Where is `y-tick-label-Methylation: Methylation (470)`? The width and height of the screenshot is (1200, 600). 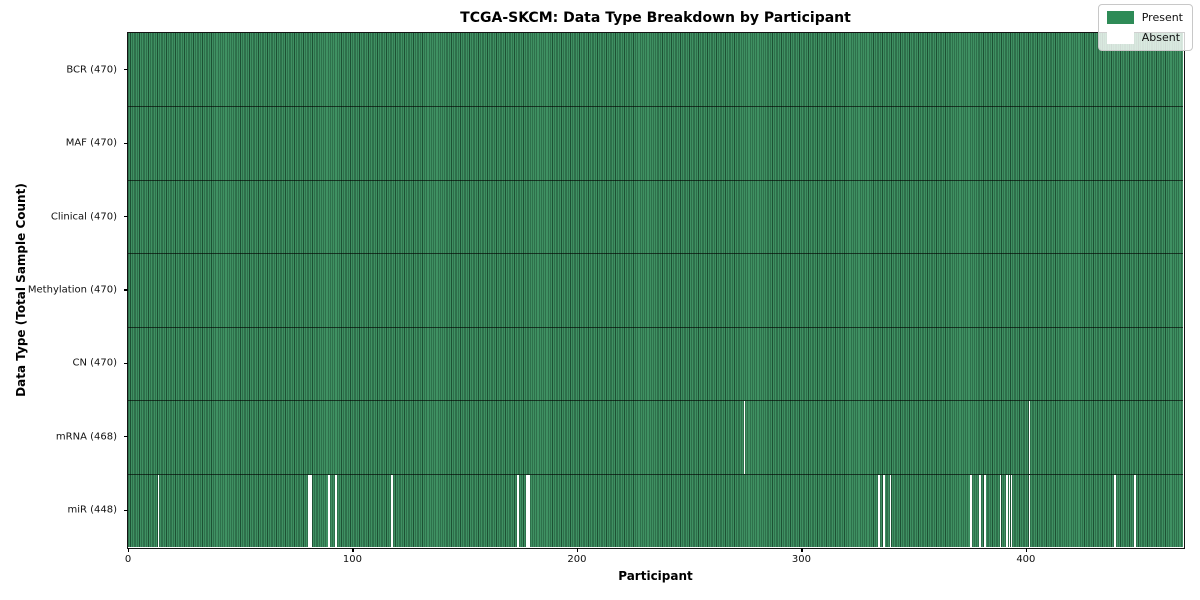 y-tick-label-Methylation: Methylation (470) is located at coordinates (72, 290).